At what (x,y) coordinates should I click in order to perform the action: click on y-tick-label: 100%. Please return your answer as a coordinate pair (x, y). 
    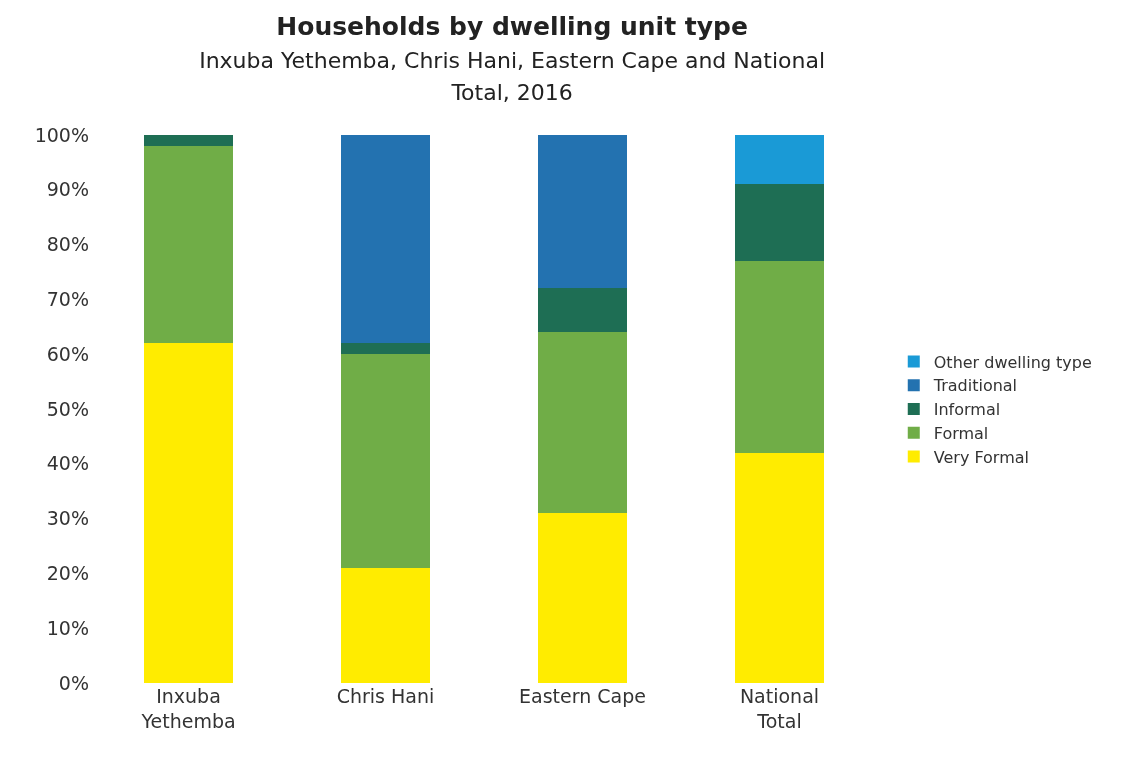
    Looking at the image, I should click on (61, 134).